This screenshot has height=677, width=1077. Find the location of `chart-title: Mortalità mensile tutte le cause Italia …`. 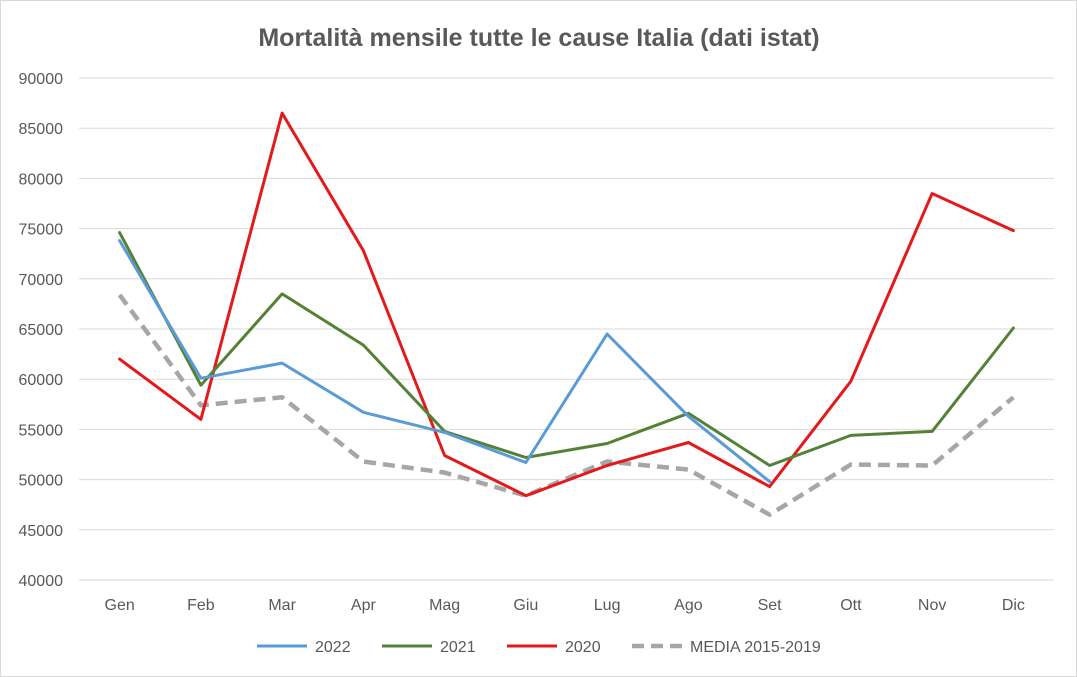

chart-title: Mortalità mensile tutte le cause Italia … is located at coordinates (538, 38).